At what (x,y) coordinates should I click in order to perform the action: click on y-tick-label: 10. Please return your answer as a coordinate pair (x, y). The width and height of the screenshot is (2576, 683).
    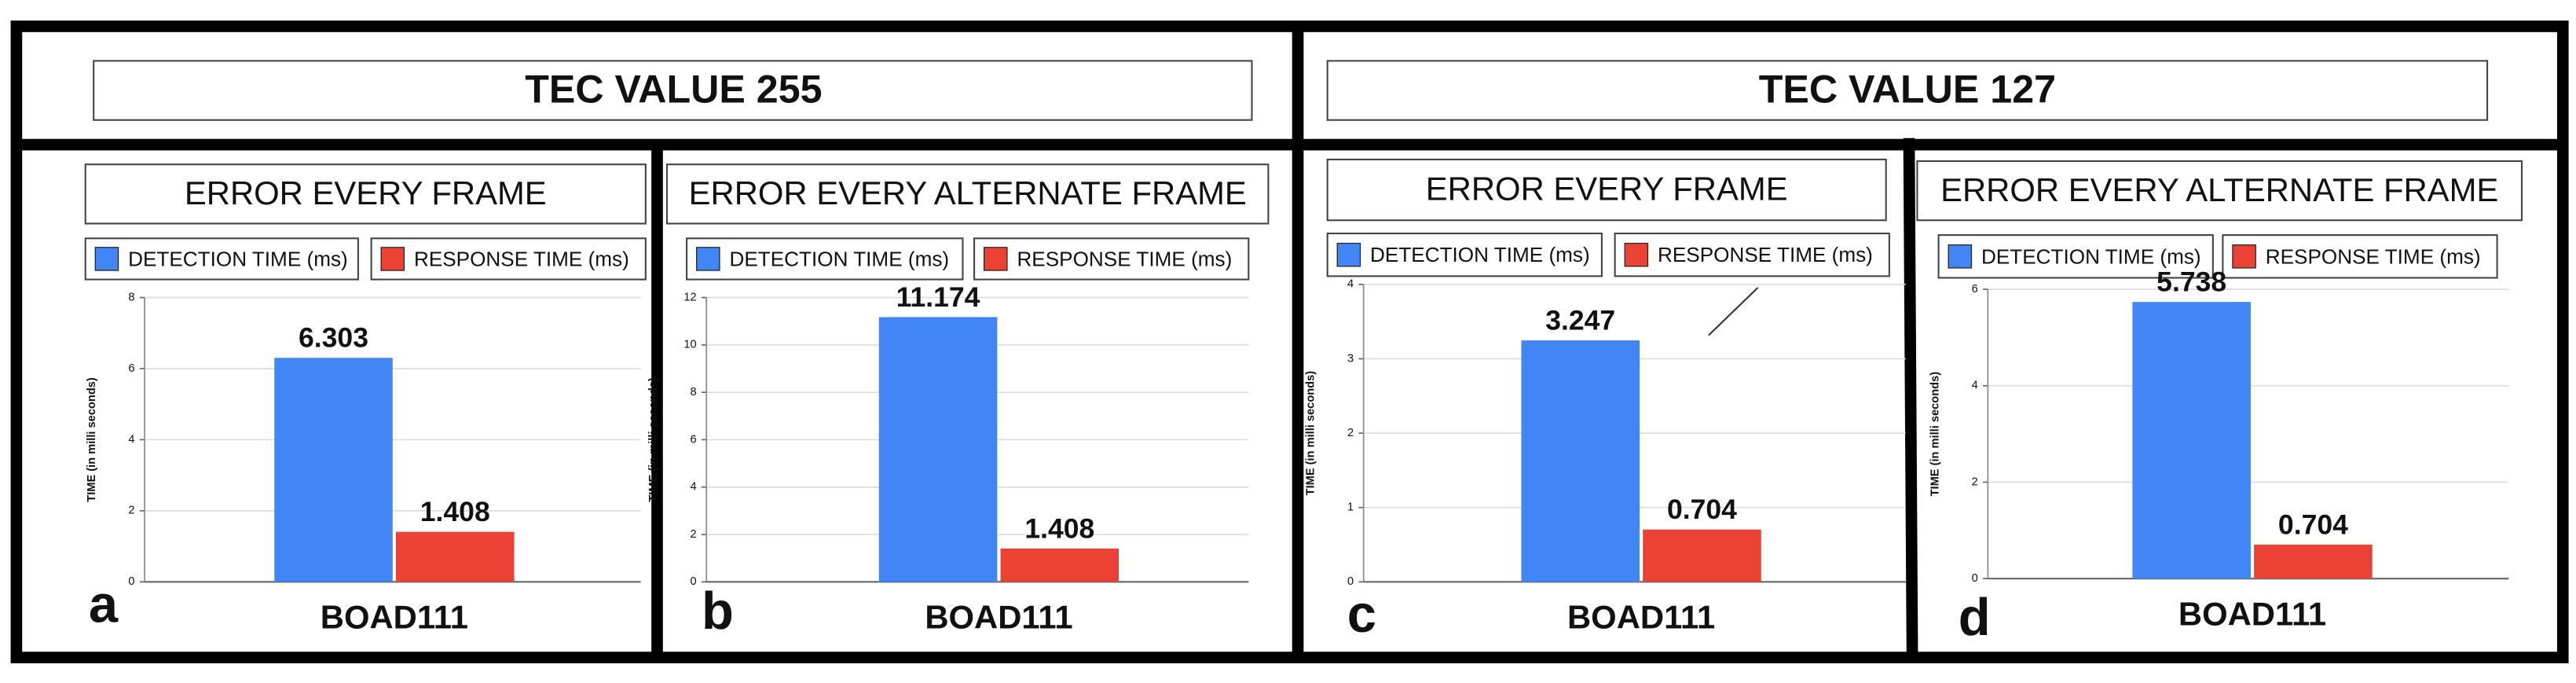
    Looking at the image, I should click on (689, 345).